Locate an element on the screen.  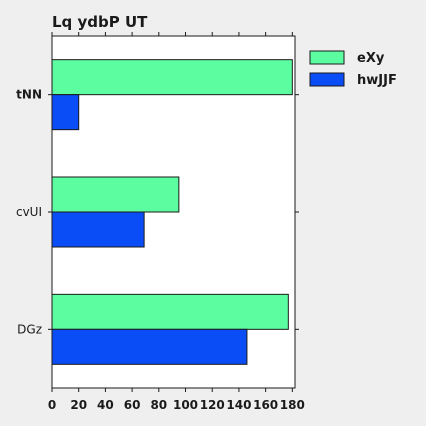
y-tick-label: cvUI is located at coordinates (29, 212).